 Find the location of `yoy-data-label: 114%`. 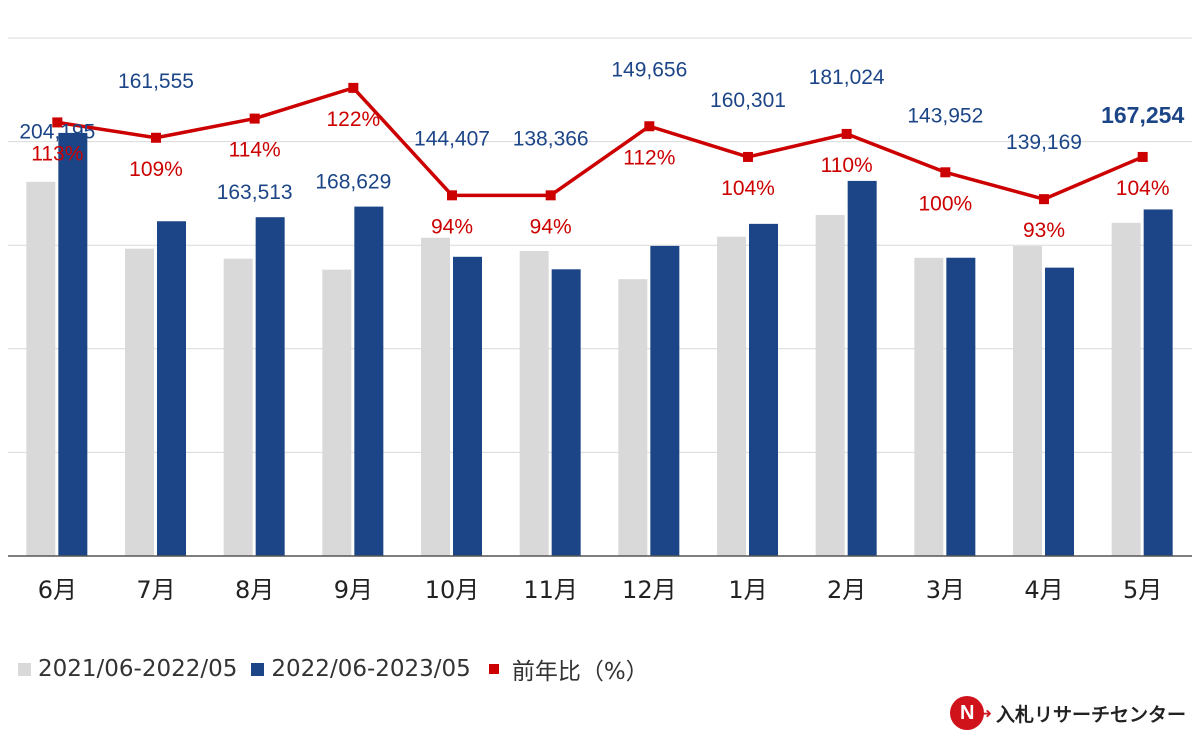

yoy-data-label: 114% is located at coordinates (255, 150).